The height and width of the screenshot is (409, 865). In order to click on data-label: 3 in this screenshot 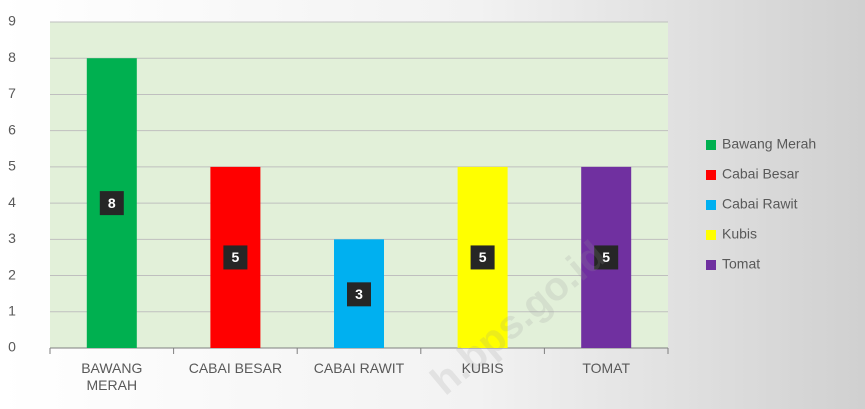, I will do `click(359, 294)`.